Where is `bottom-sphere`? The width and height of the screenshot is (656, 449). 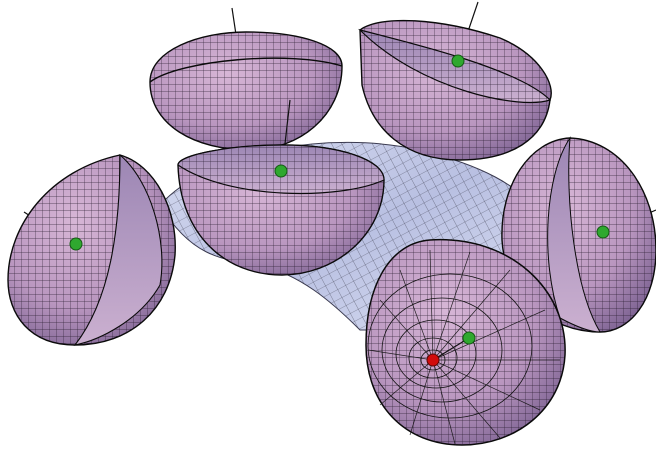
bottom-sphere is located at coordinates (465, 342).